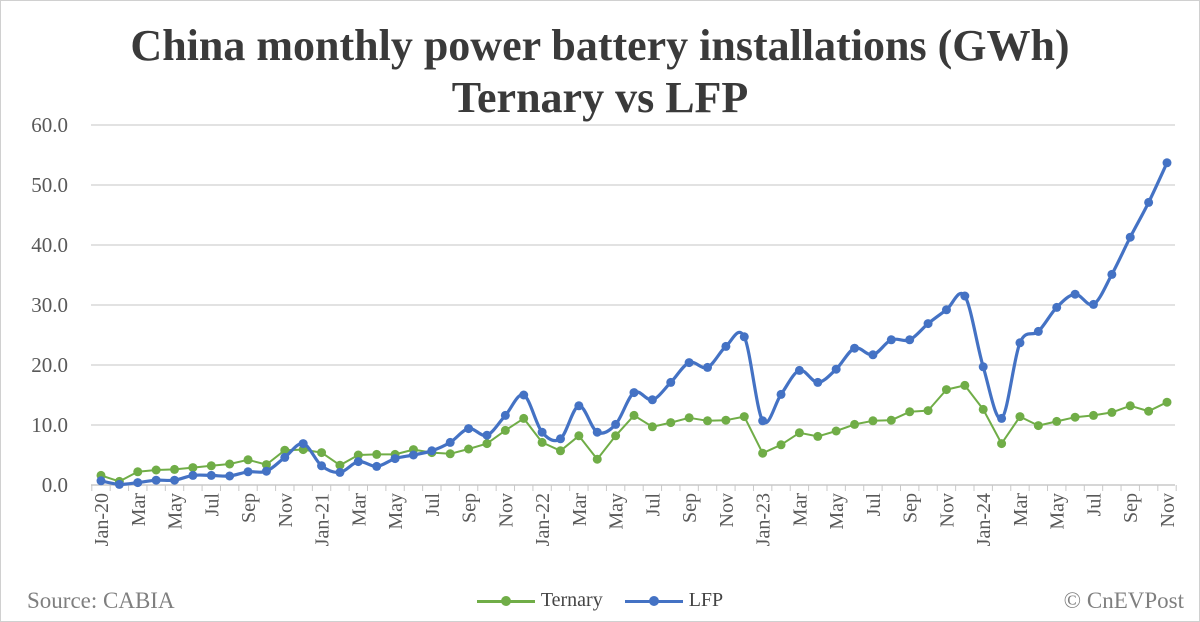  I want to click on x-tick-label: Jan-23, so click(764, 519).